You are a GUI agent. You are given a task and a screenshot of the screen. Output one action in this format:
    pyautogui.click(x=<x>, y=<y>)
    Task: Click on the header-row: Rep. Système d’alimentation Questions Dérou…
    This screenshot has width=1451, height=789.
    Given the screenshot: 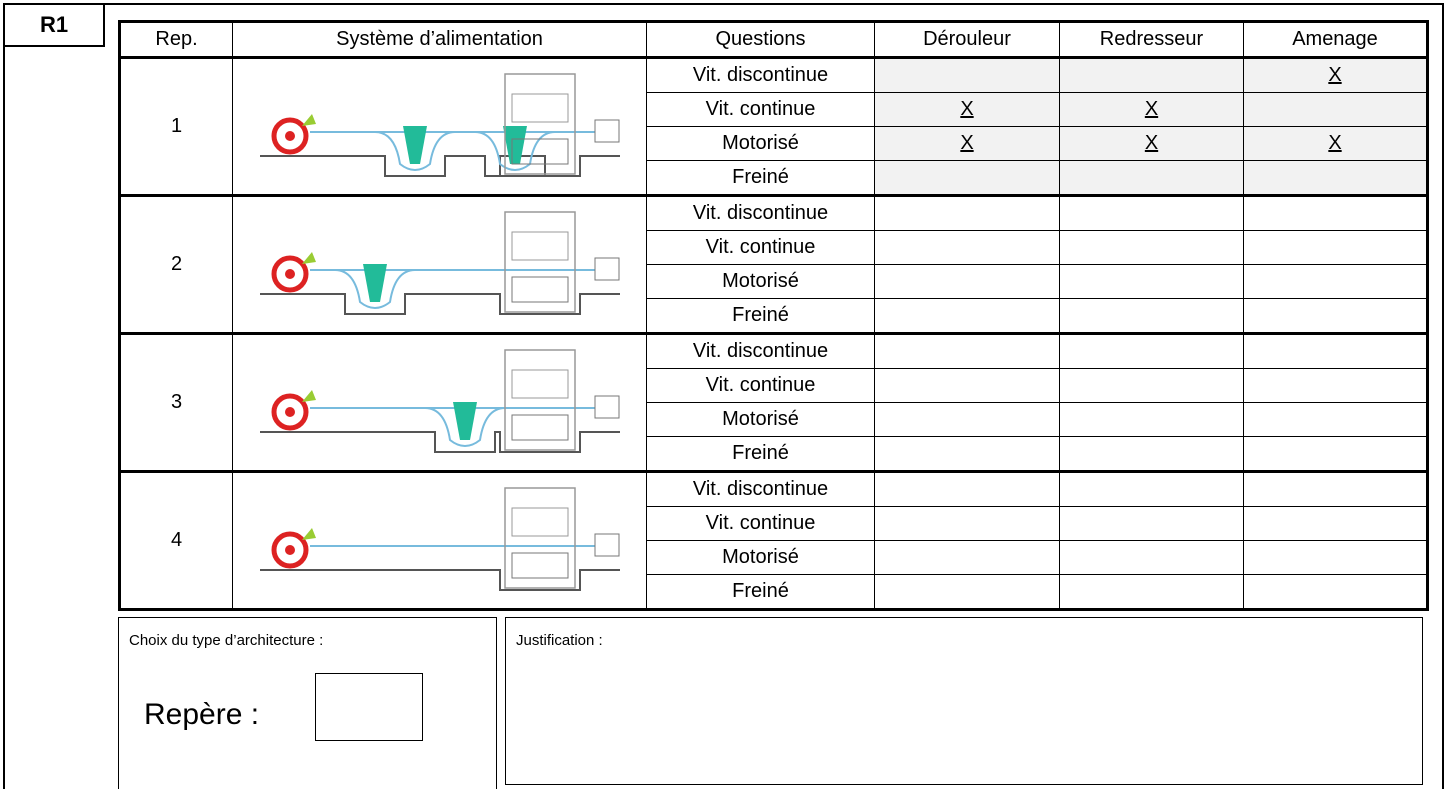 What is the action you would take?
    pyautogui.click(x=773, y=39)
    